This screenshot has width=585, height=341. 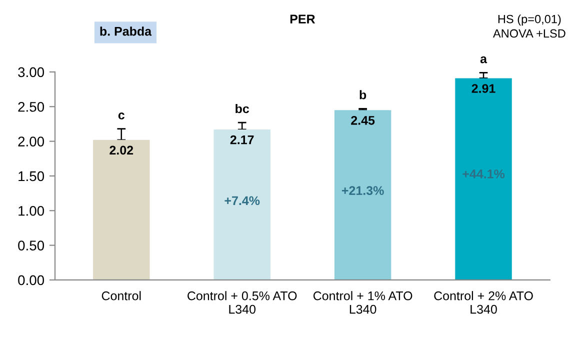 What do you see at coordinates (31, 141) in the screenshot?
I see `y-tick-label: 2.00` at bounding box center [31, 141].